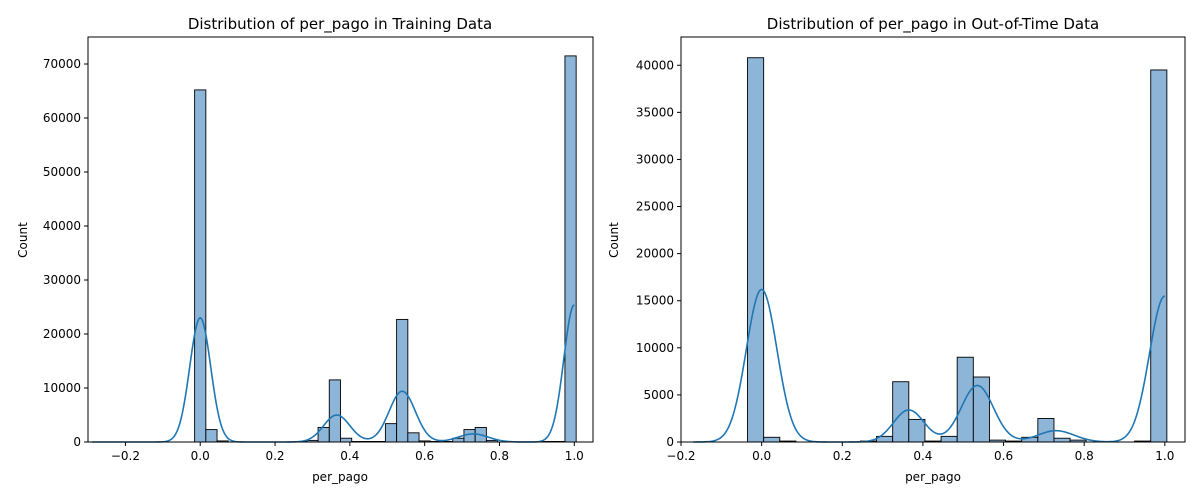 The height and width of the screenshot is (500, 1200). Describe the element at coordinates (62, 118) in the screenshot. I see `y-tick-label: 60000` at that location.